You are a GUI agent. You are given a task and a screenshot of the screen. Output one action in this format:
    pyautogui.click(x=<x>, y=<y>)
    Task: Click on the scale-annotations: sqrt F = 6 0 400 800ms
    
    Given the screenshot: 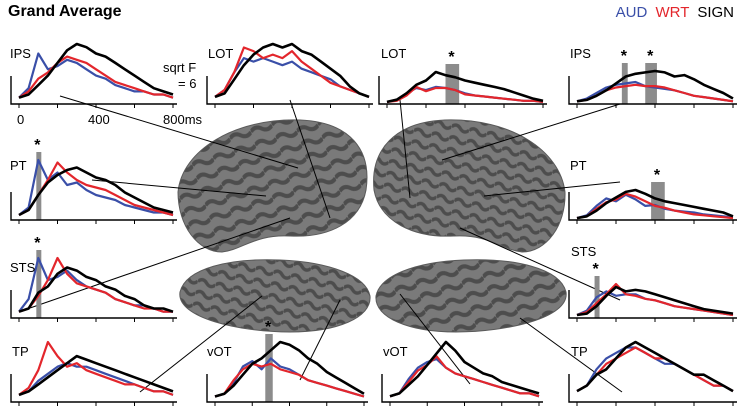 What is the action you would take?
    pyautogui.click(x=110, y=93)
    